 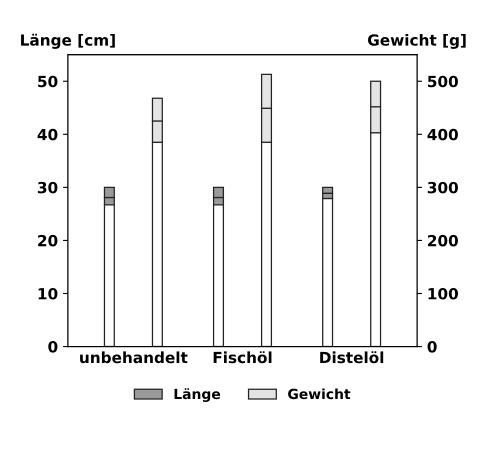 What do you see at coordinates (443, 82) in the screenshot?
I see `y2-tick-label: 500` at bounding box center [443, 82].